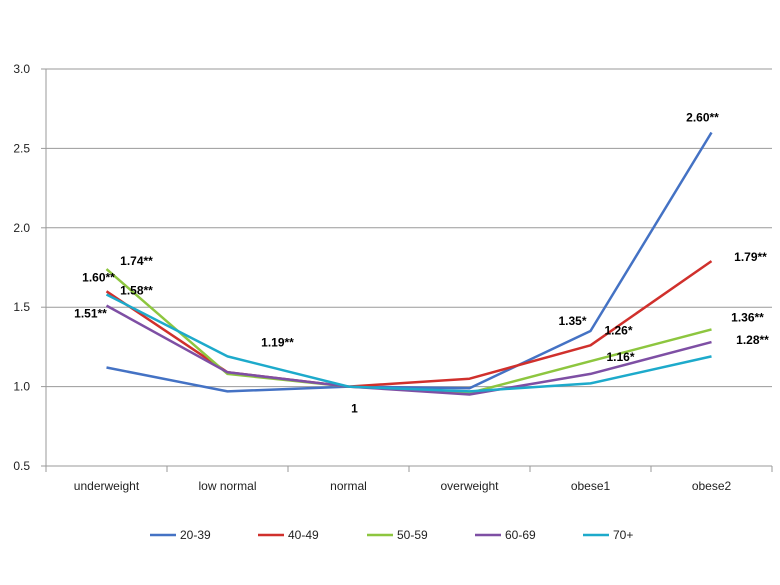 The image size is (780, 585). What do you see at coordinates (21, 69) in the screenshot?
I see `y-tick-label: 3.0` at bounding box center [21, 69].